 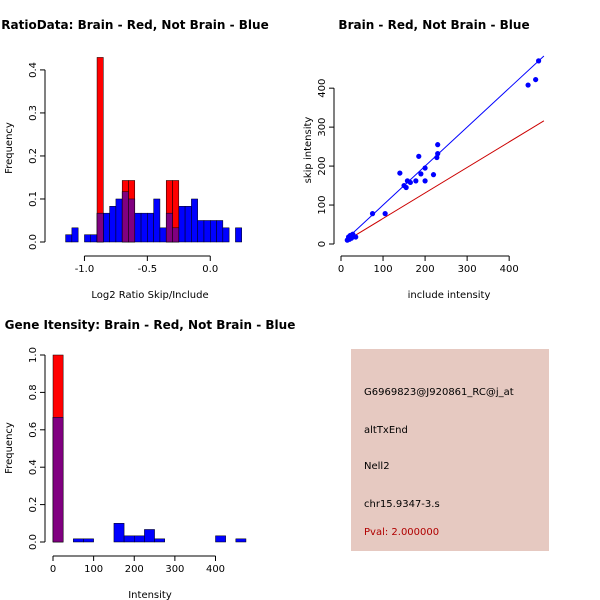 I want to click on scatter-fit-line, so click(x=444, y=148).